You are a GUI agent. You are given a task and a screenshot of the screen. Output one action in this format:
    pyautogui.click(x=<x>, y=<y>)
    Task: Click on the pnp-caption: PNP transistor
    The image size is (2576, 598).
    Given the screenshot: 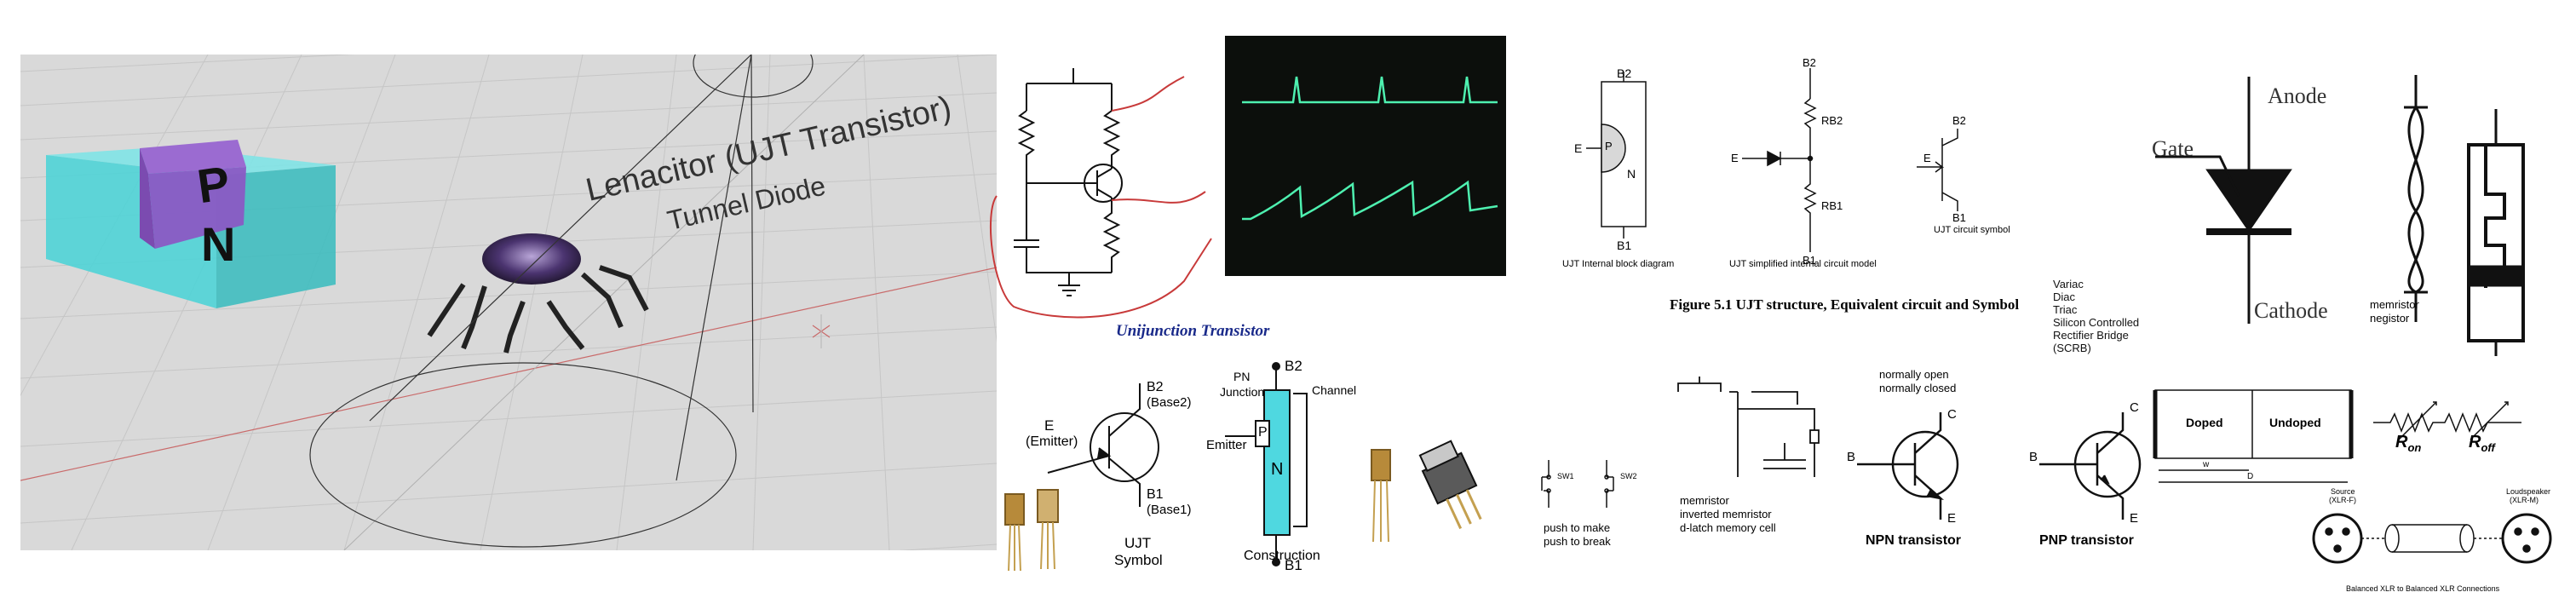 What is the action you would take?
    pyautogui.click(x=2086, y=541)
    